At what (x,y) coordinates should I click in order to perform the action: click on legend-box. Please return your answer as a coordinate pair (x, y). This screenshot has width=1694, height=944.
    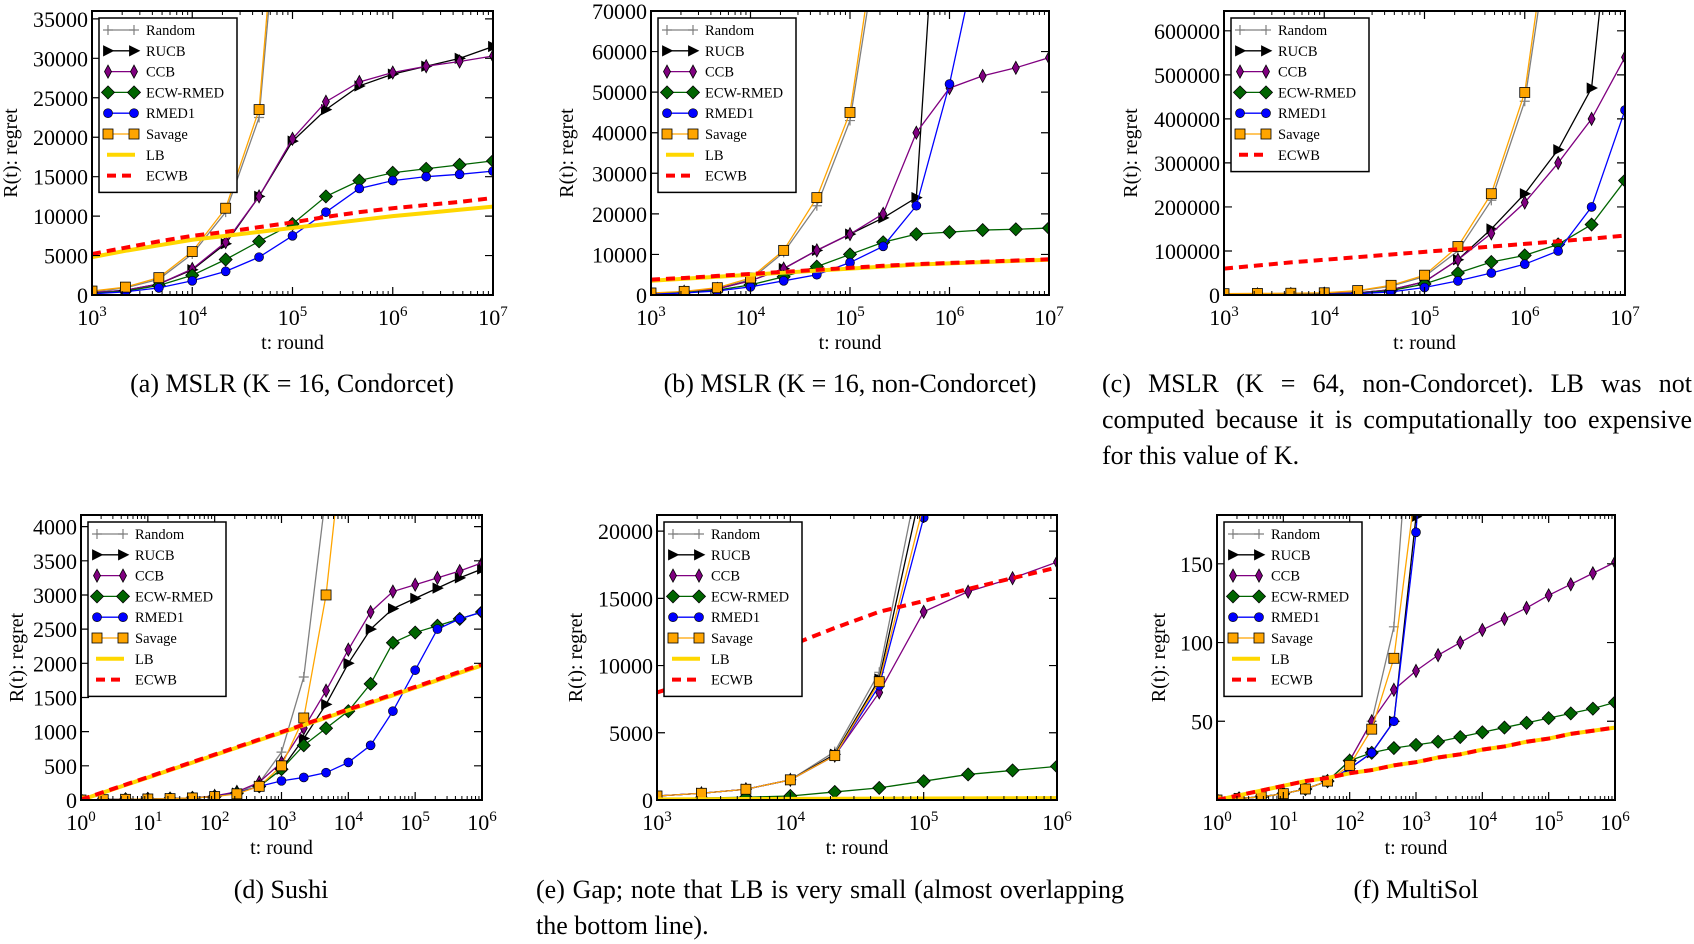
    Looking at the image, I should click on (157, 609).